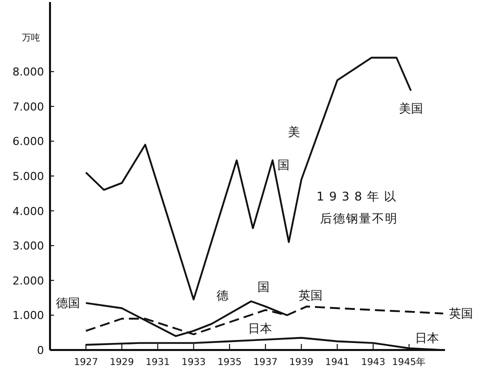 The width and height of the screenshot is (481, 372). I want to click on y-tick-label: 7.000, so click(28, 107).